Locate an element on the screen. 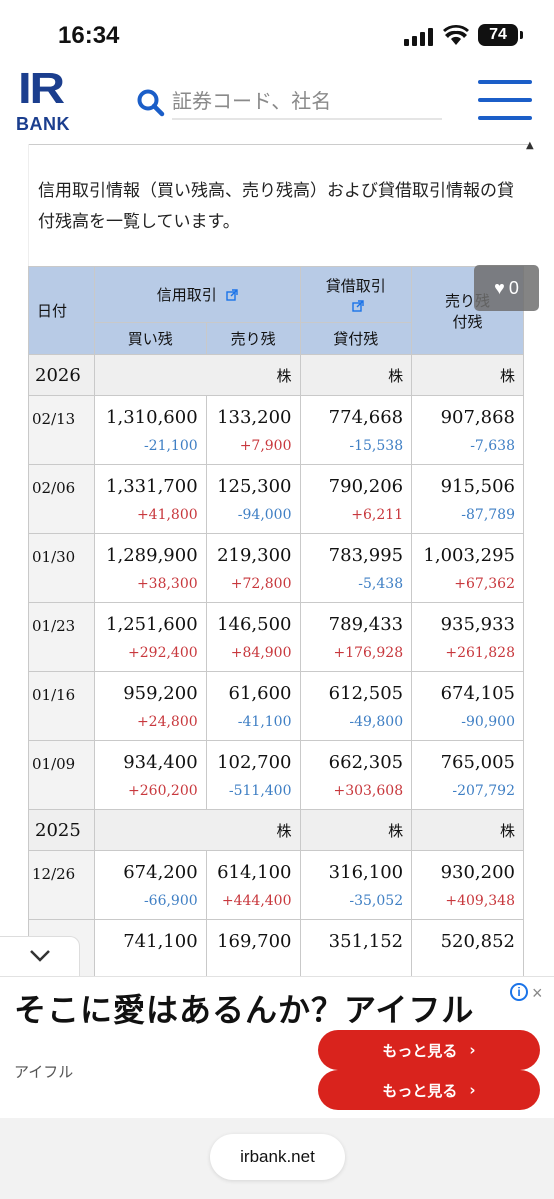 The height and width of the screenshot is (1199, 554). lend-change: -15,538 is located at coordinates (376, 446).